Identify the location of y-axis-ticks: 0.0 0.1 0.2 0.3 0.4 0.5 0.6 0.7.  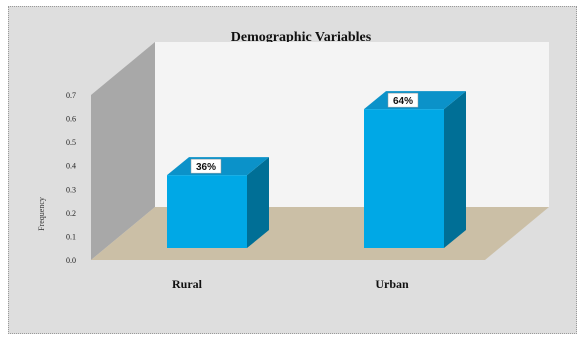
(71, 178).